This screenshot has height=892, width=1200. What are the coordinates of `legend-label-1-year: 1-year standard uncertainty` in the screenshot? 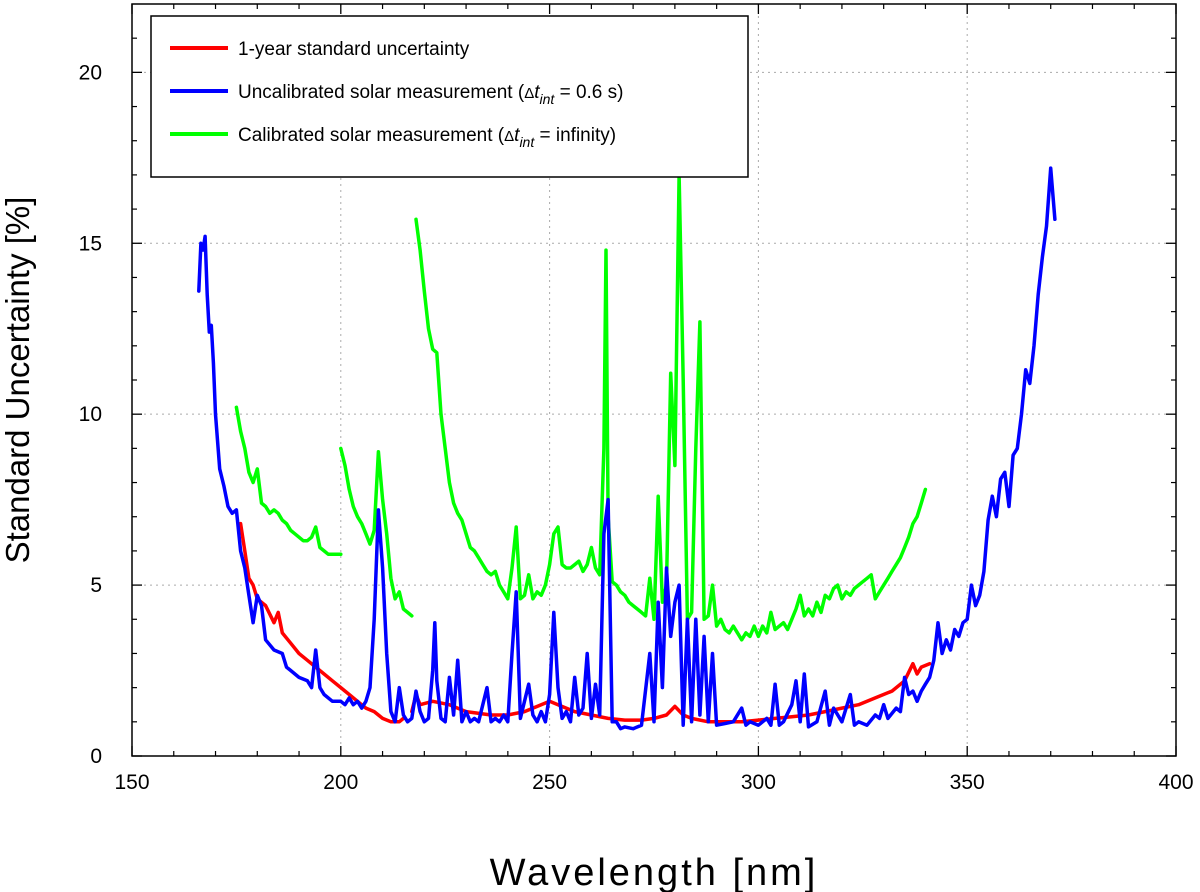 It's located at (354, 49).